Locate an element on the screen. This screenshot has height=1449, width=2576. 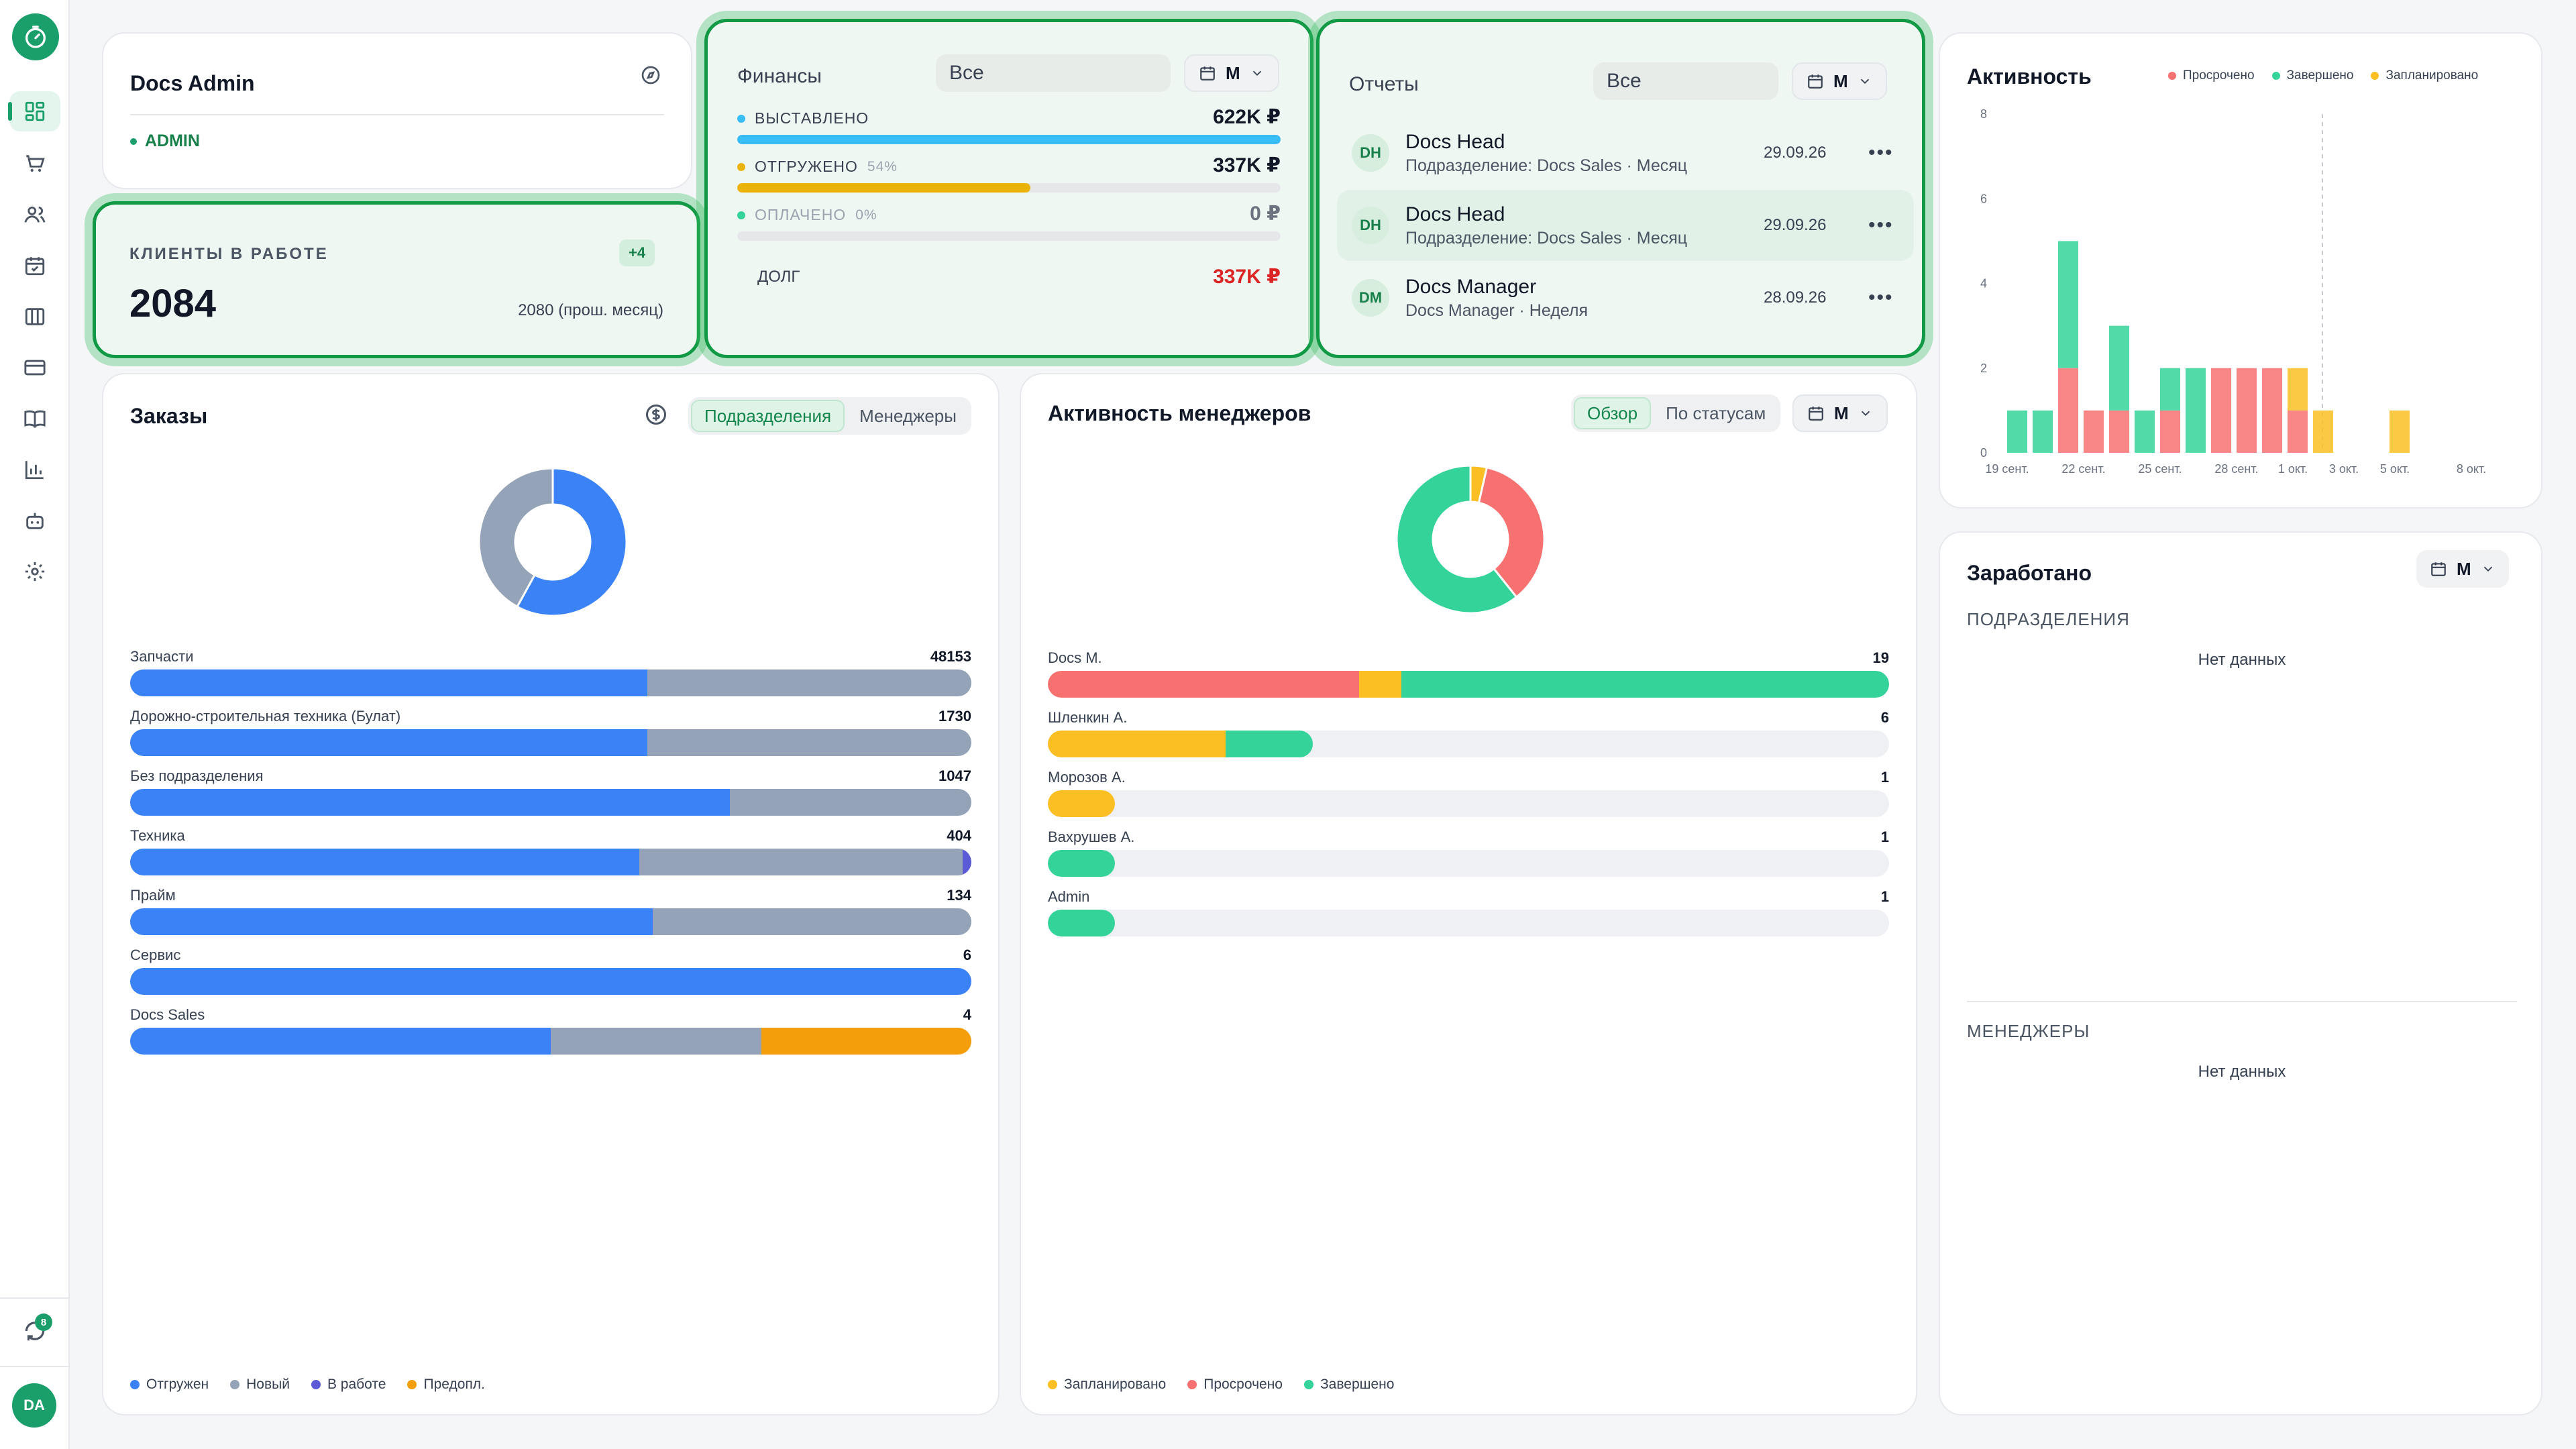
tab-departments: Подразделения is located at coordinates (768, 416).